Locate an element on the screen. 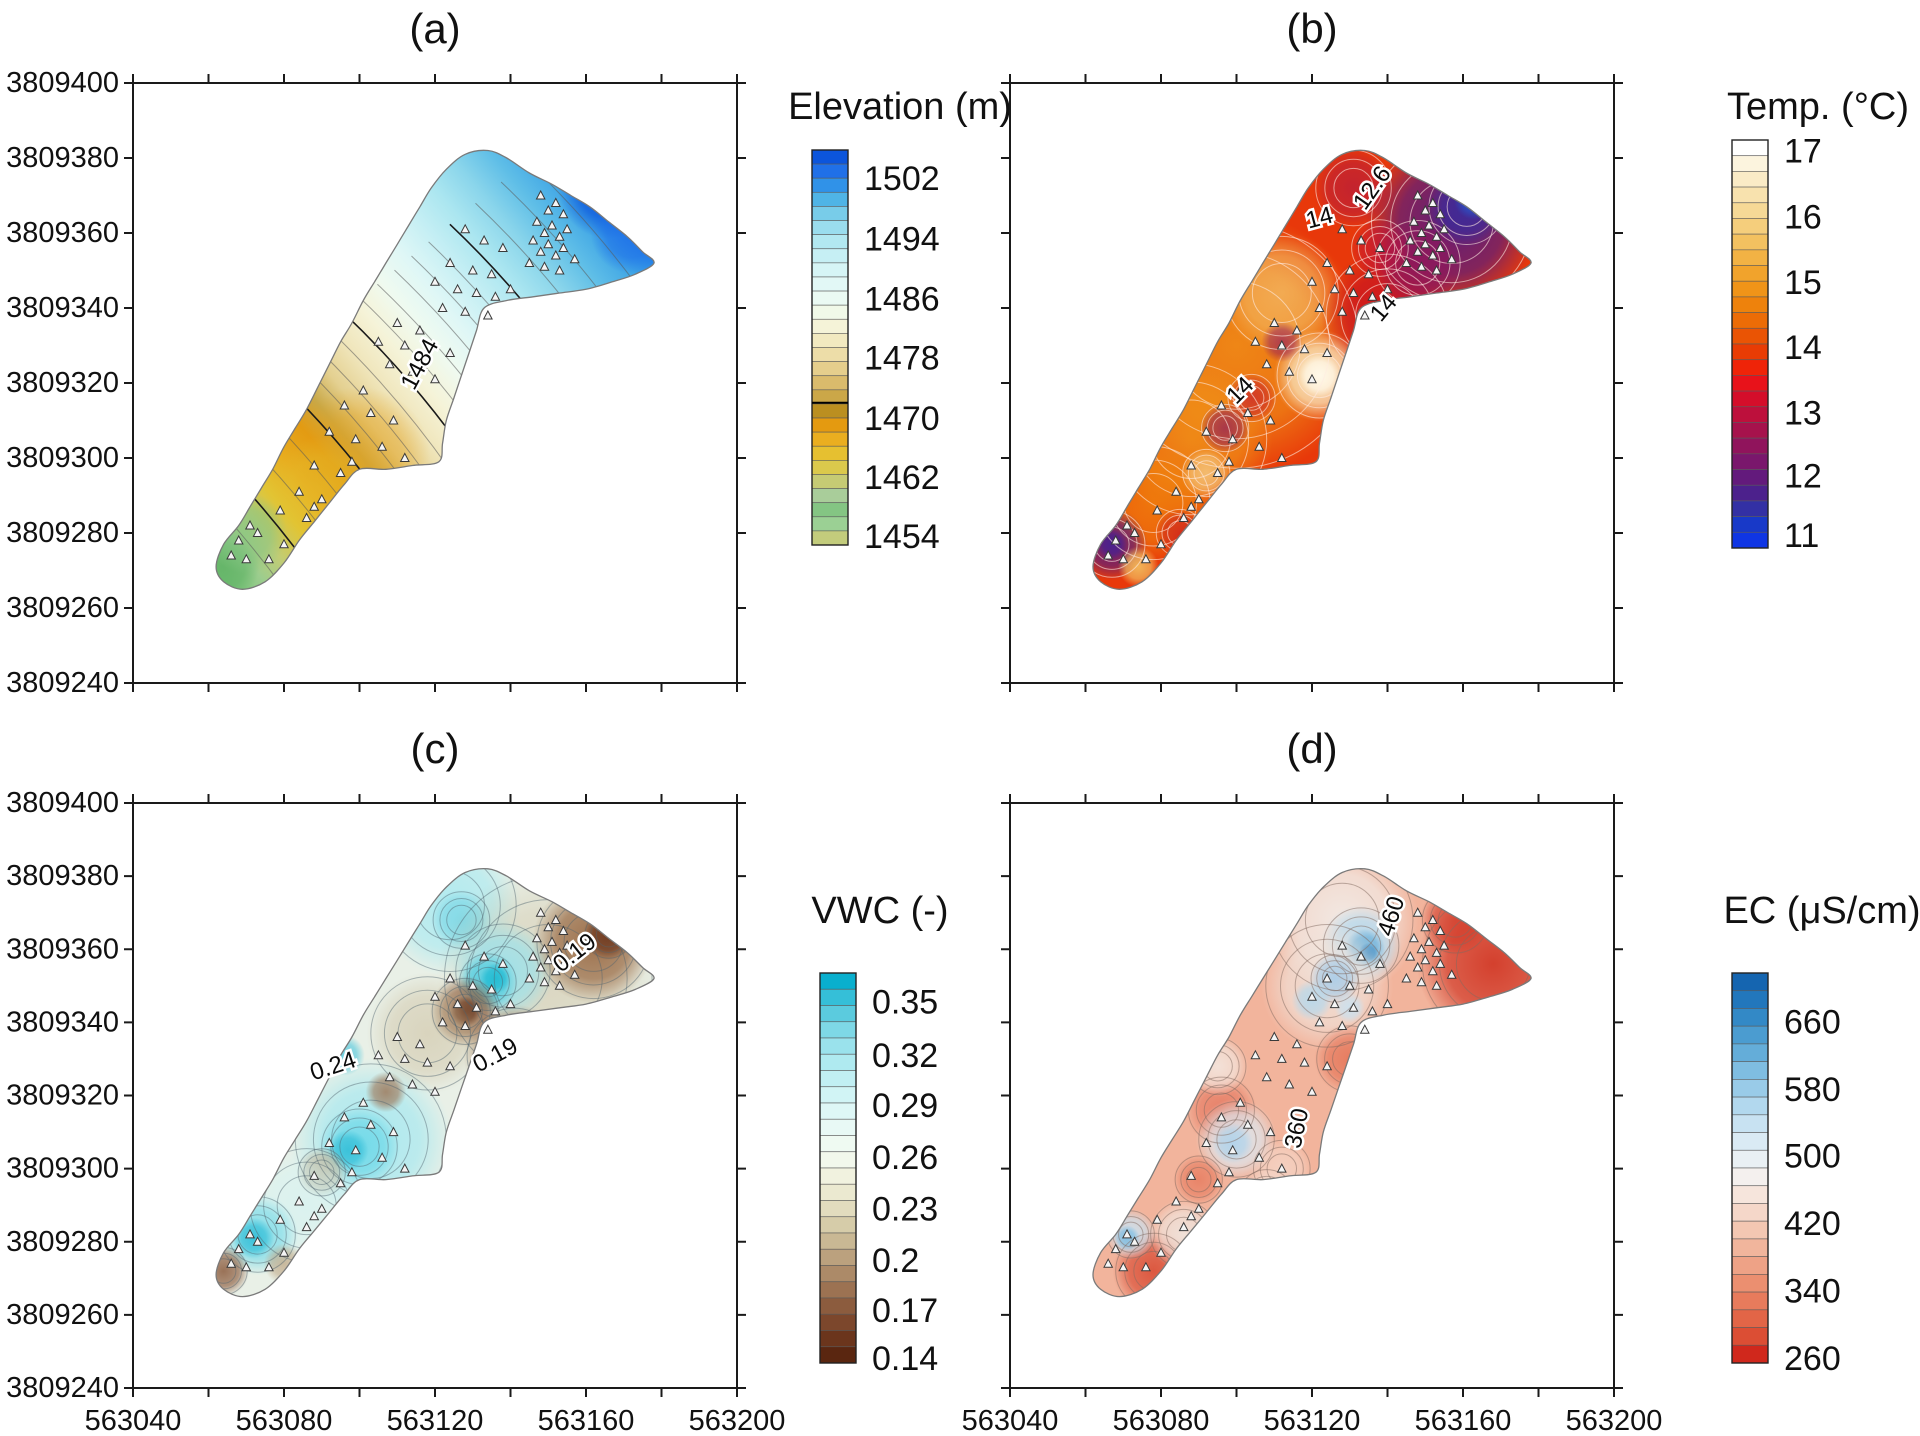 The height and width of the screenshot is (1436, 1920). colorbar-tick-label: 1454 is located at coordinates (902, 537).